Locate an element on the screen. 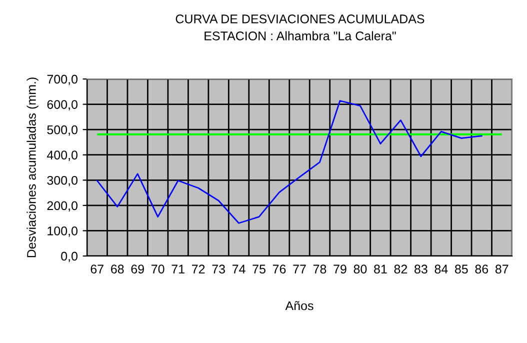  x-tick-label: 74 is located at coordinates (239, 269).